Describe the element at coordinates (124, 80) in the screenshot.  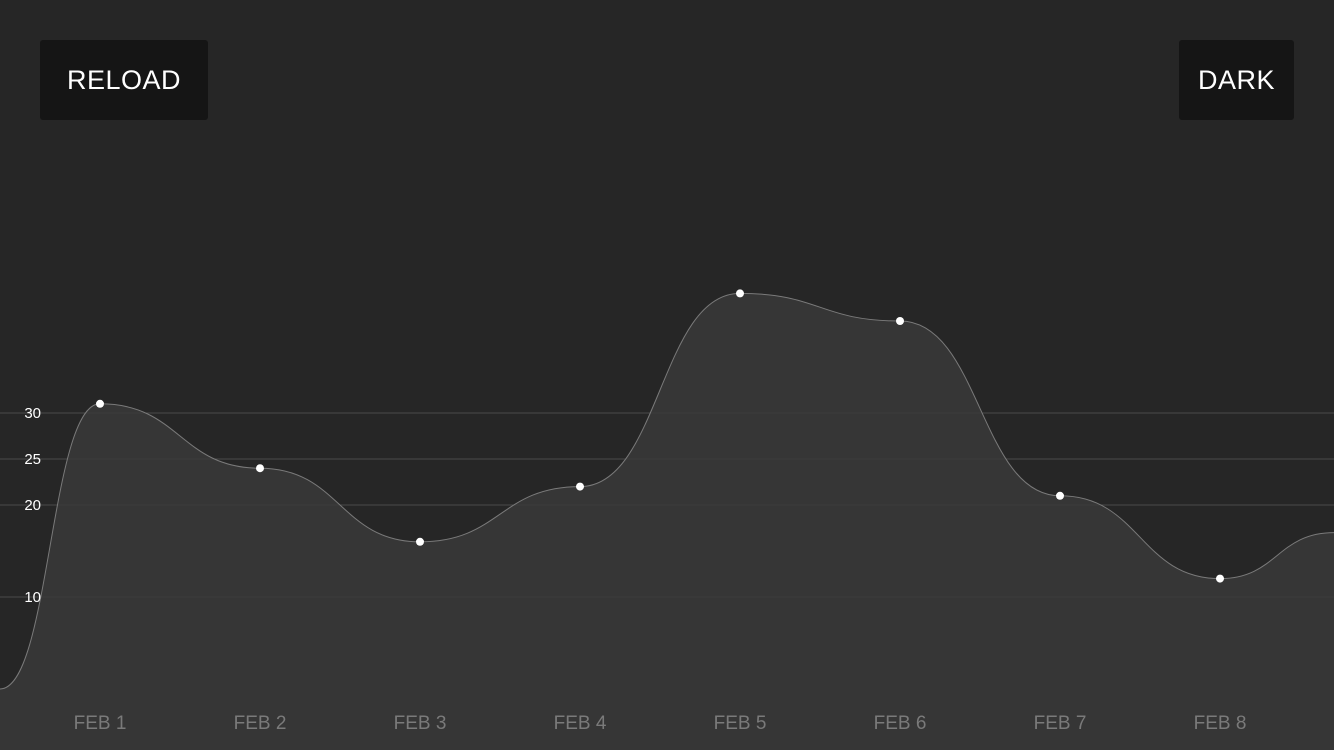
I see `reload-button: RELOAD` at that location.